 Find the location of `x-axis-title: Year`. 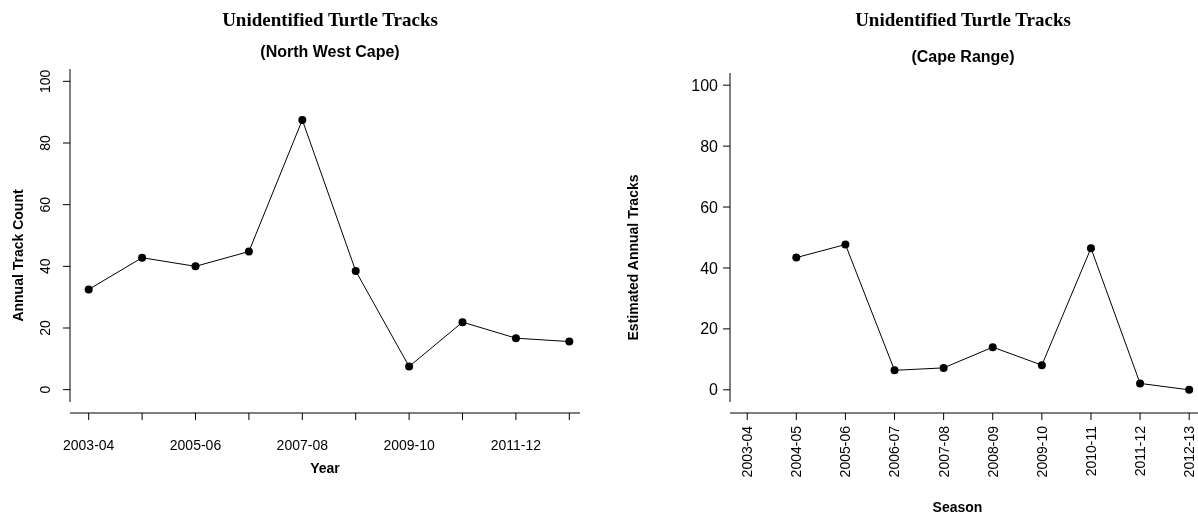

x-axis-title: Year is located at coordinates (325, 468).